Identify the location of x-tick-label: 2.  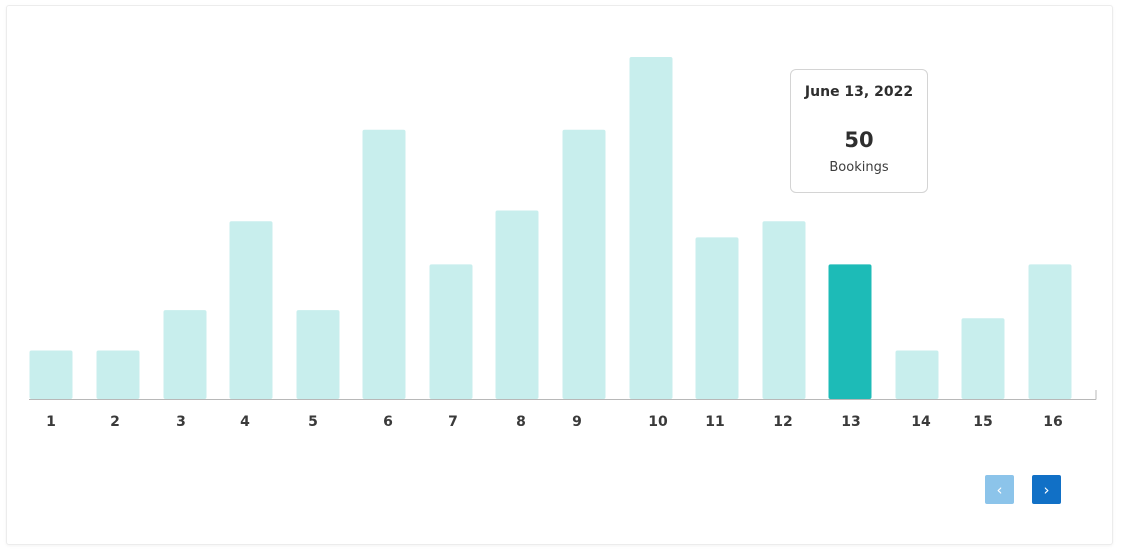
(115, 422).